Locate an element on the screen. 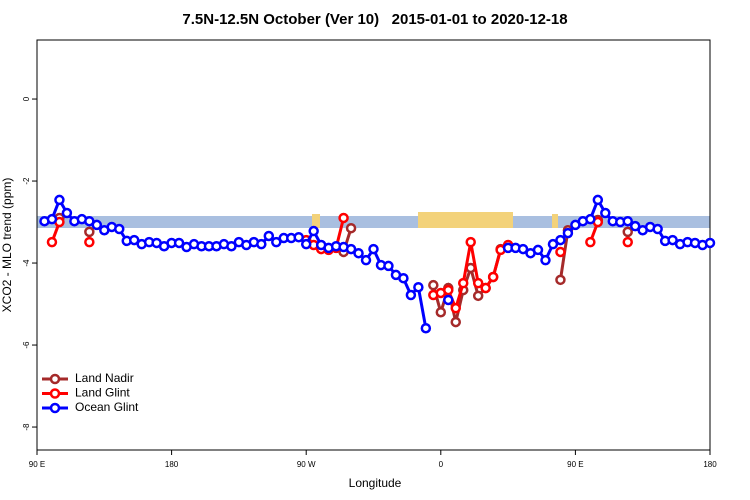 Image resolution: width=750 pixels, height=500 pixels. y-tick-label: -4 is located at coordinates (26, 263).